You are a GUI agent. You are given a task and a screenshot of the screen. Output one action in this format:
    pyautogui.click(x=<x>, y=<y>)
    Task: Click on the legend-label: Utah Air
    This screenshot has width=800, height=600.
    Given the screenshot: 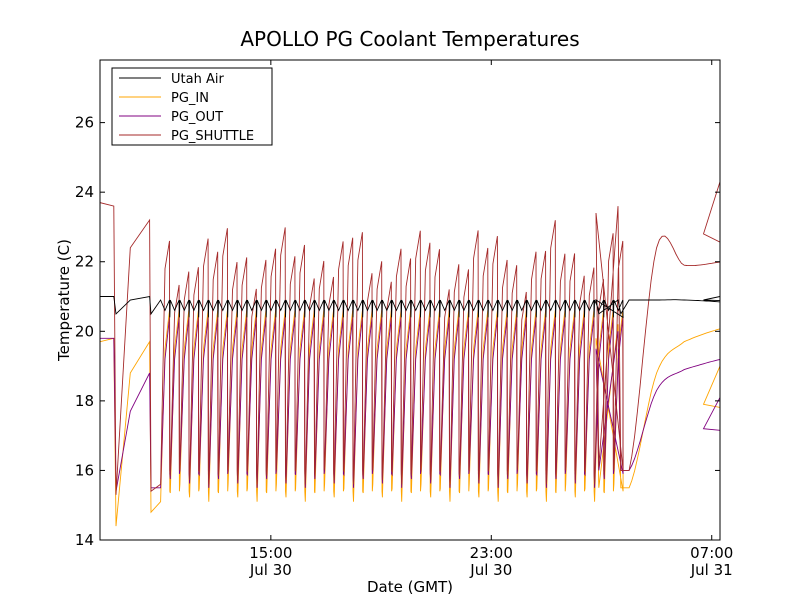 What is the action you would take?
    pyautogui.click(x=197, y=79)
    